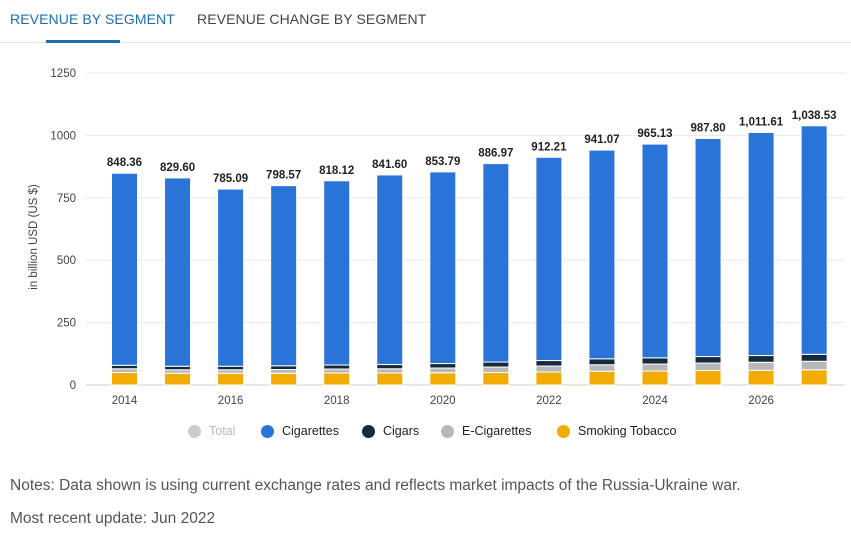 Image resolution: width=851 pixels, height=538 pixels. I want to click on legend-dot-smoking-tobacco, so click(563, 431).